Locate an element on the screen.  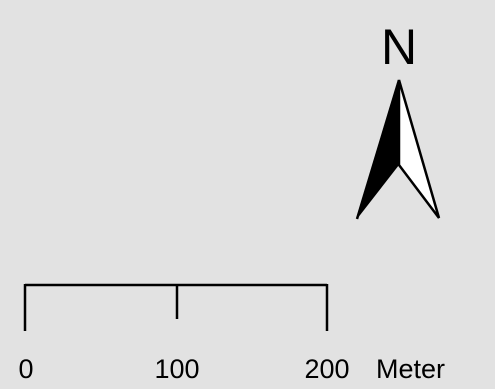
north-arrow: N is located at coordinates (398, 119).